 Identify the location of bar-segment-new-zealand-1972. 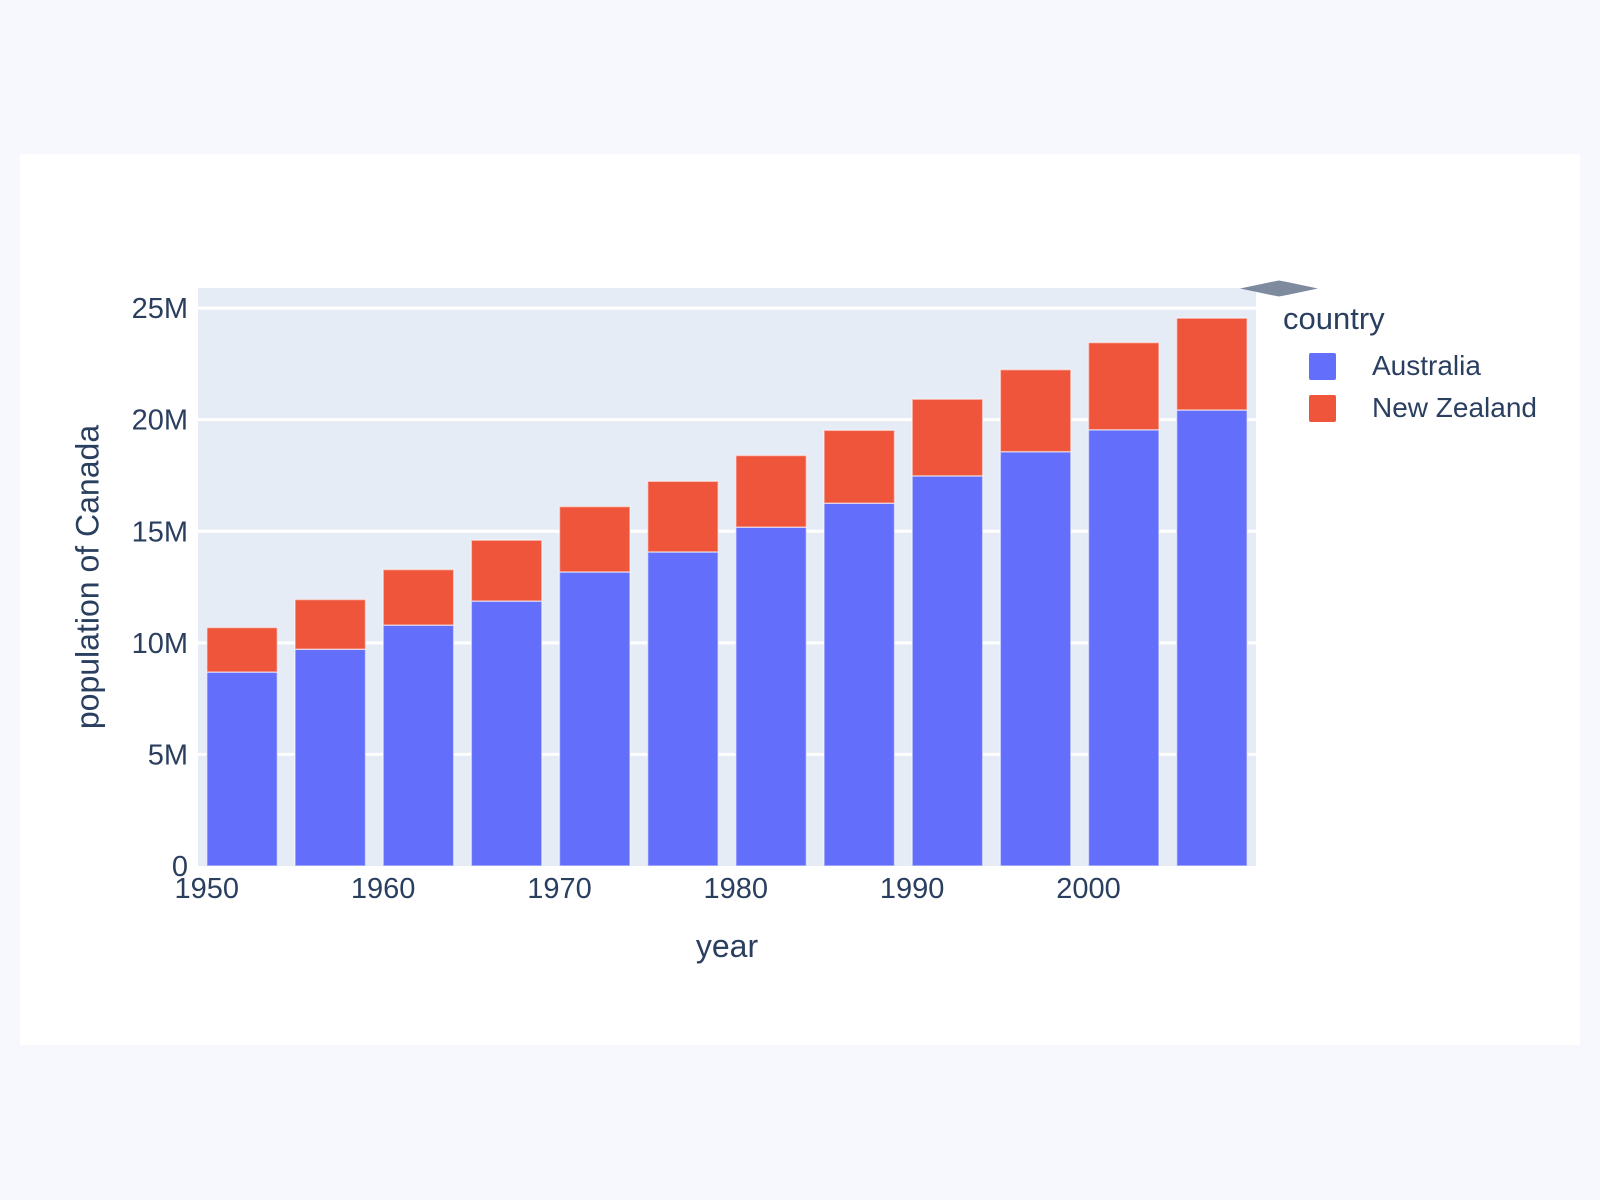
(594, 539).